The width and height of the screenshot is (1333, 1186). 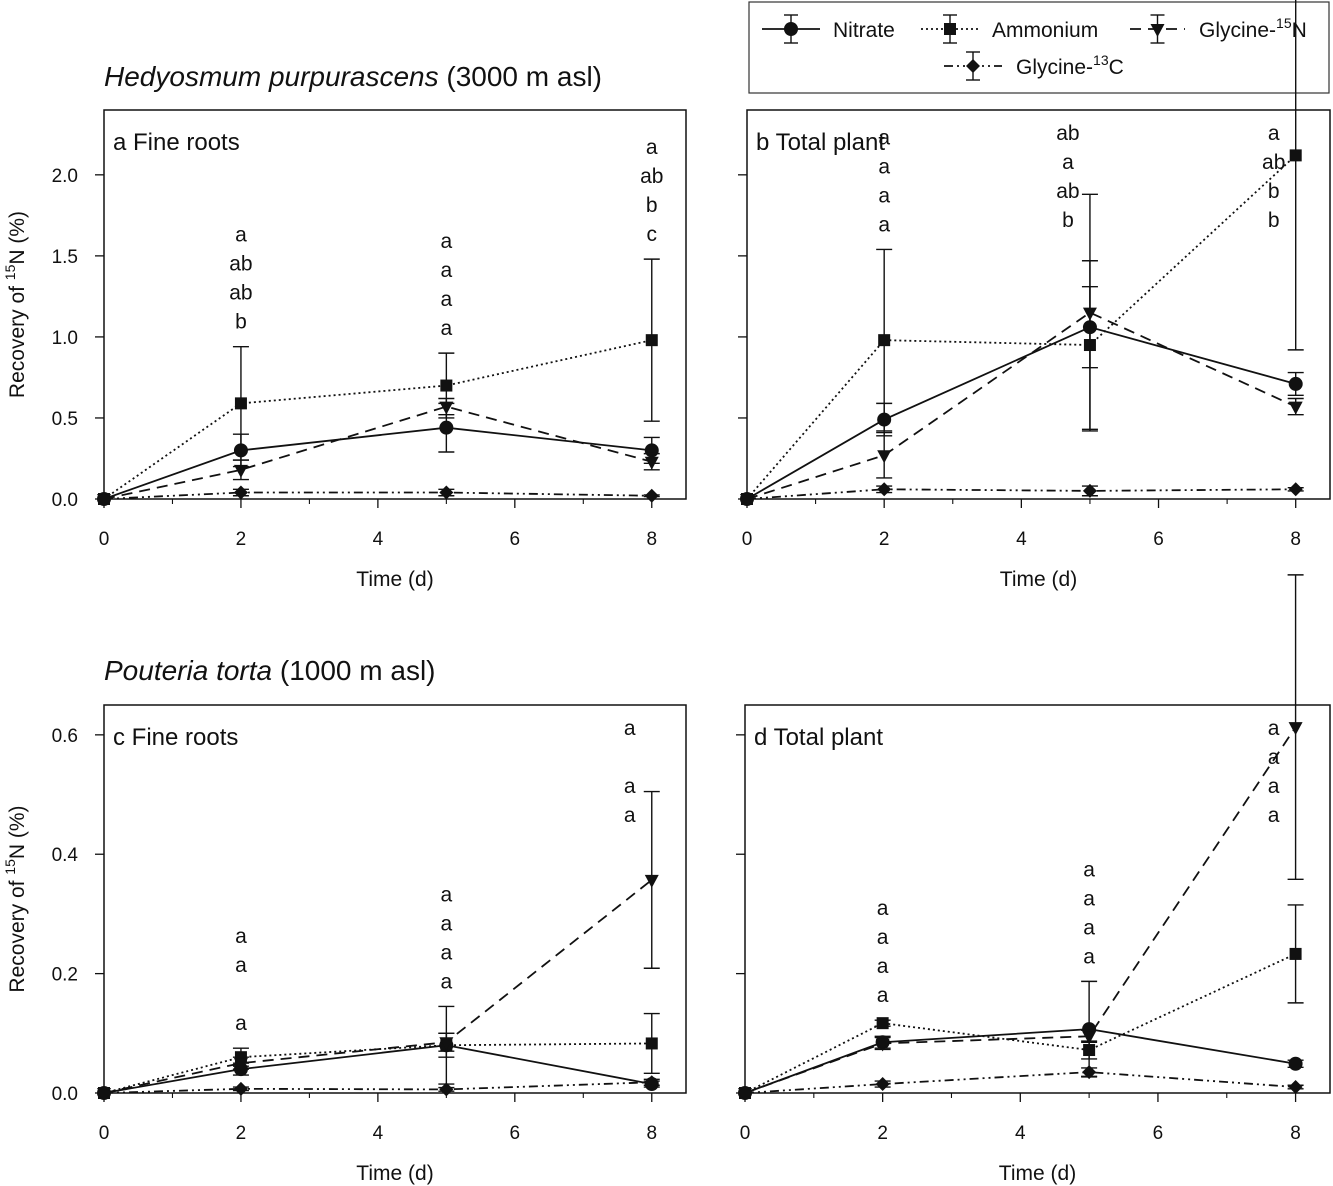 I want to click on y-tick-label: 2.0, so click(x=65, y=176).